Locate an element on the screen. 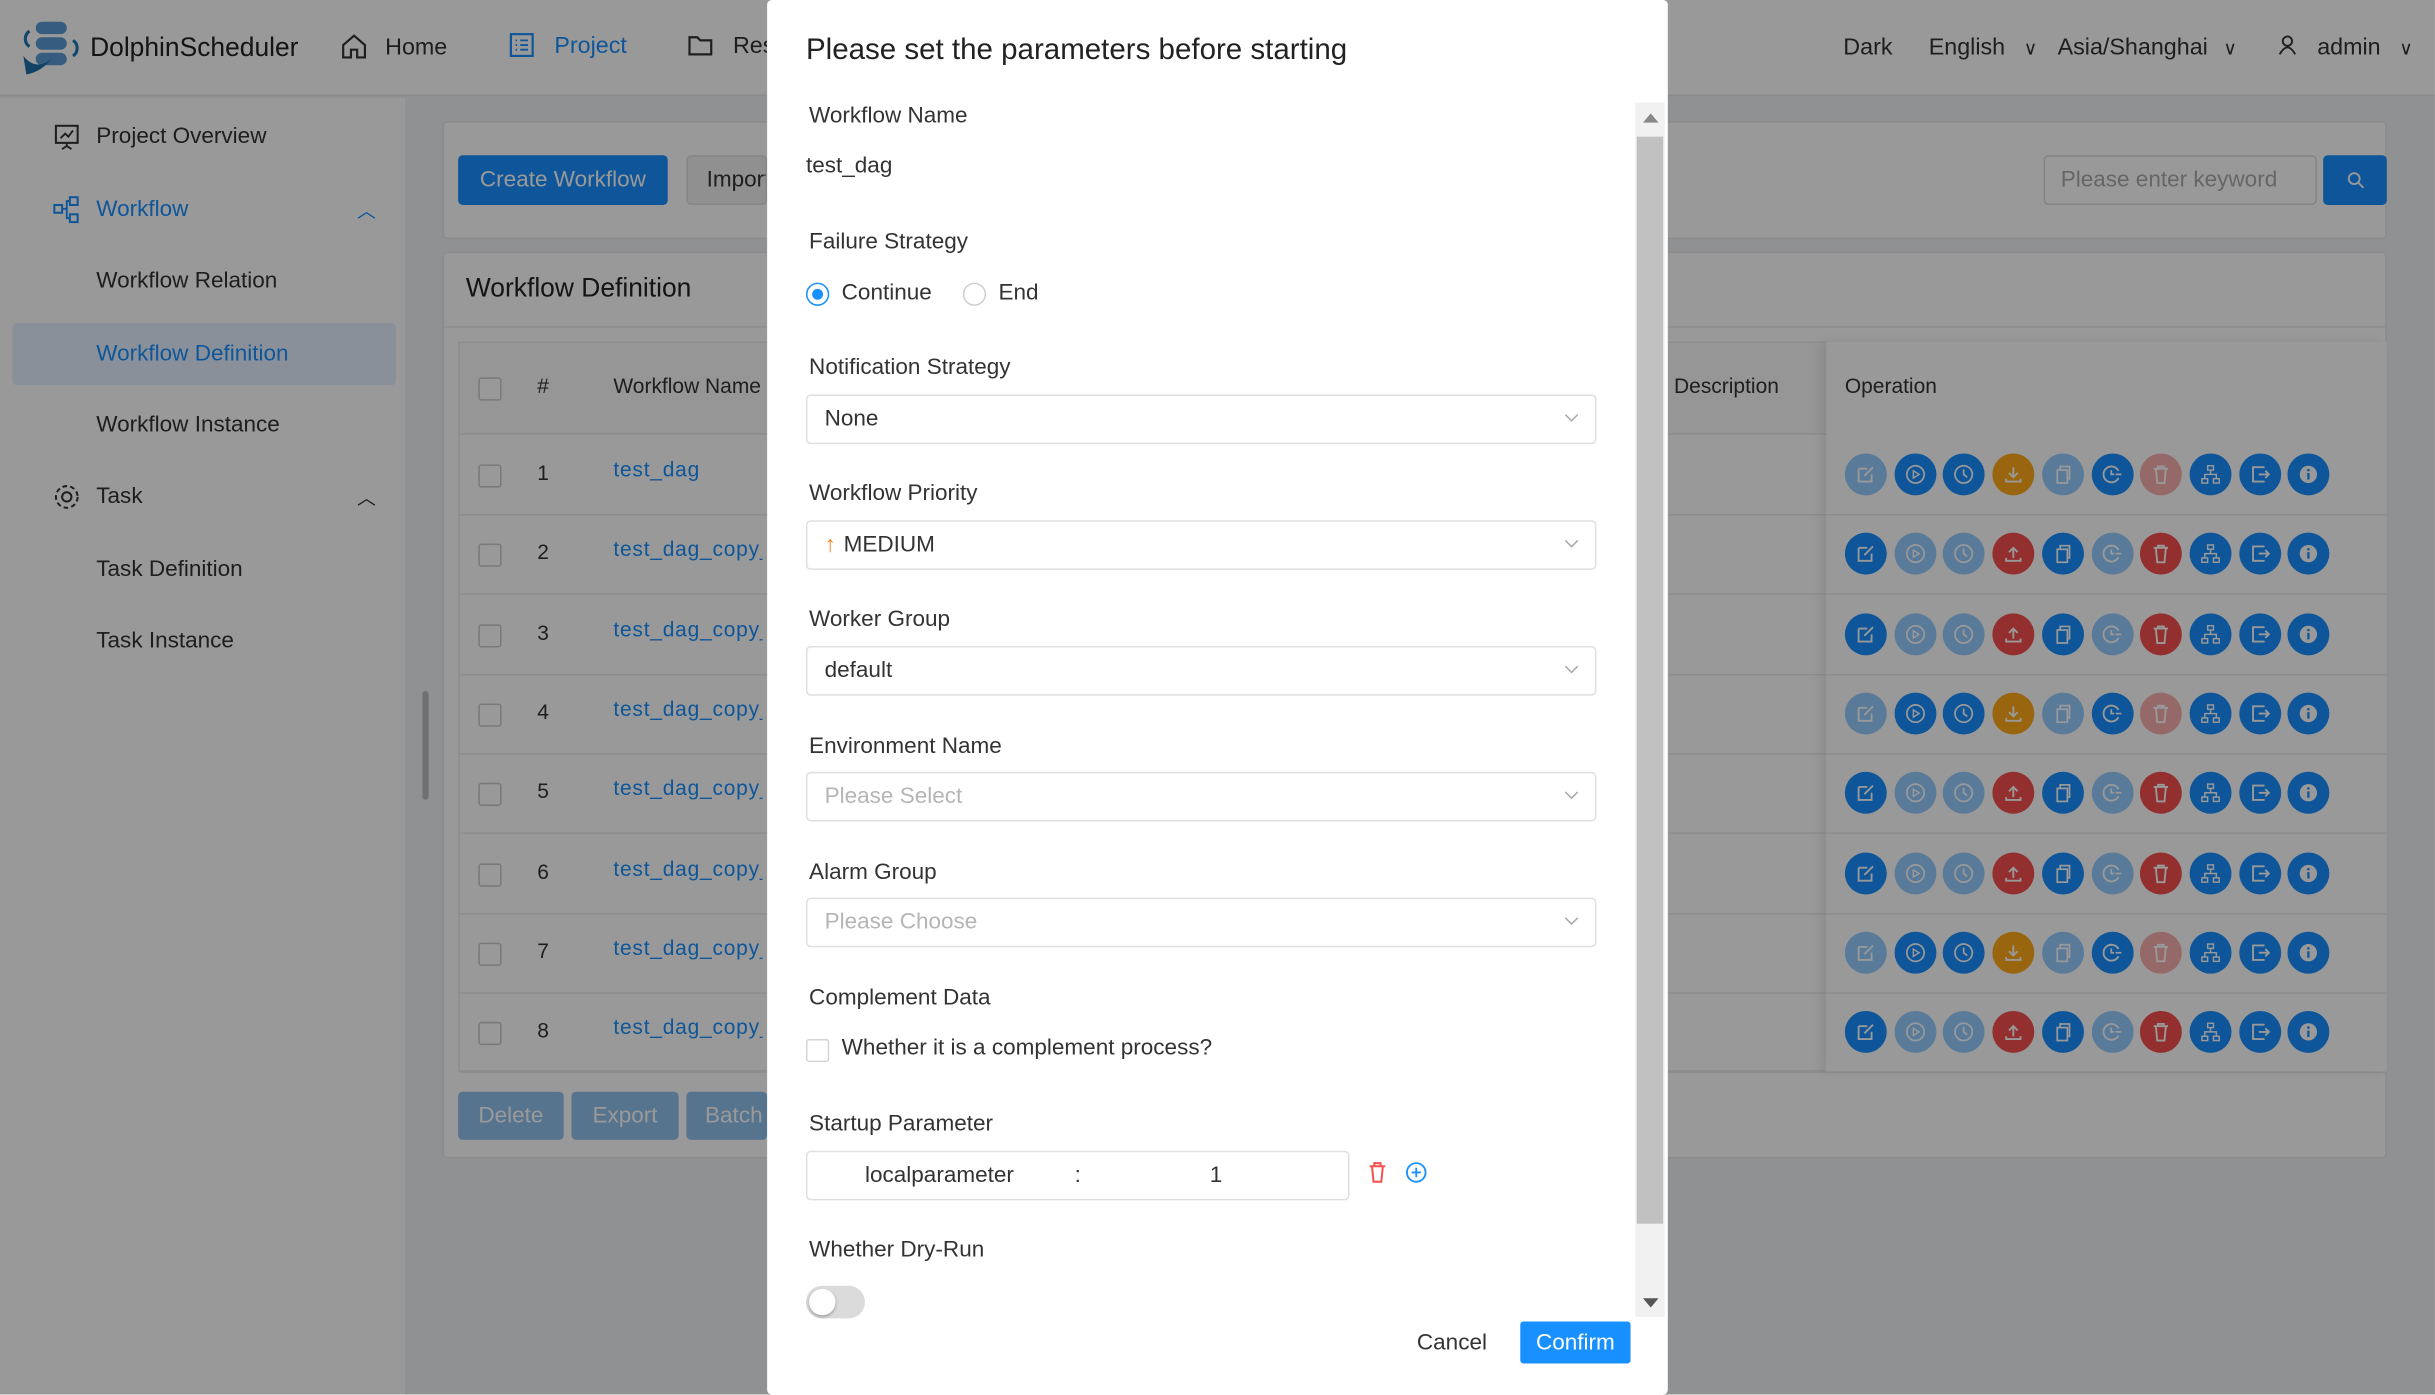  sidebar-item-project-overview: Project Overview is located at coordinates (204, 137).